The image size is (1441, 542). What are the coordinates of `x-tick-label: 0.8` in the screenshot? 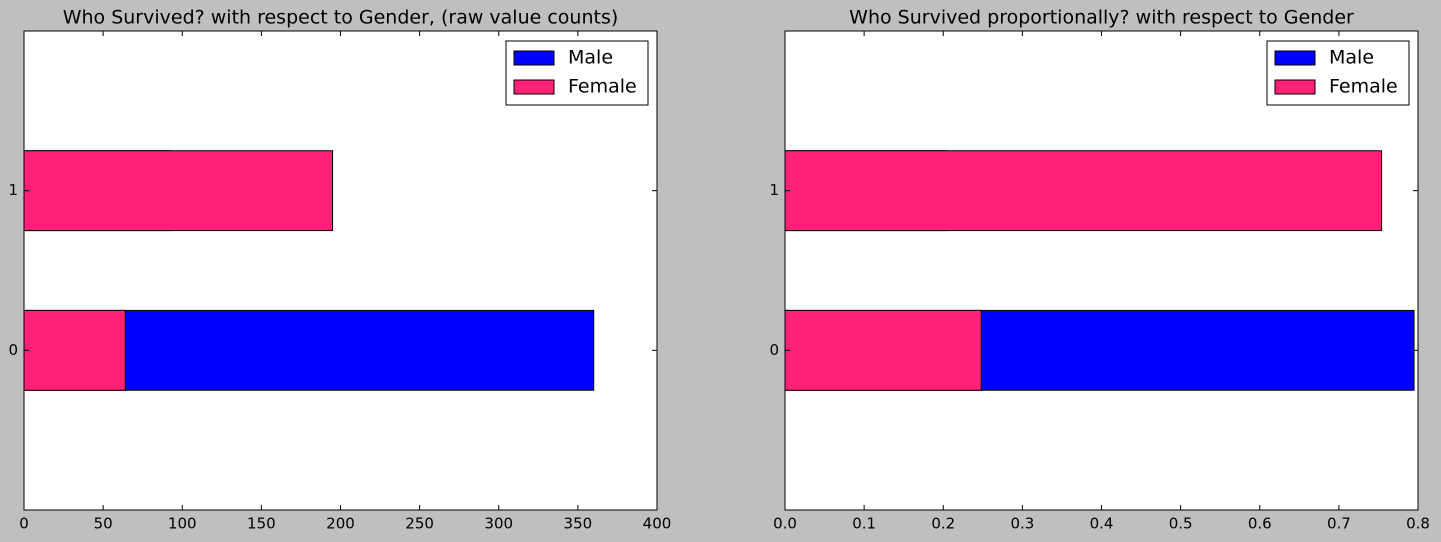 It's located at (1418, 524).